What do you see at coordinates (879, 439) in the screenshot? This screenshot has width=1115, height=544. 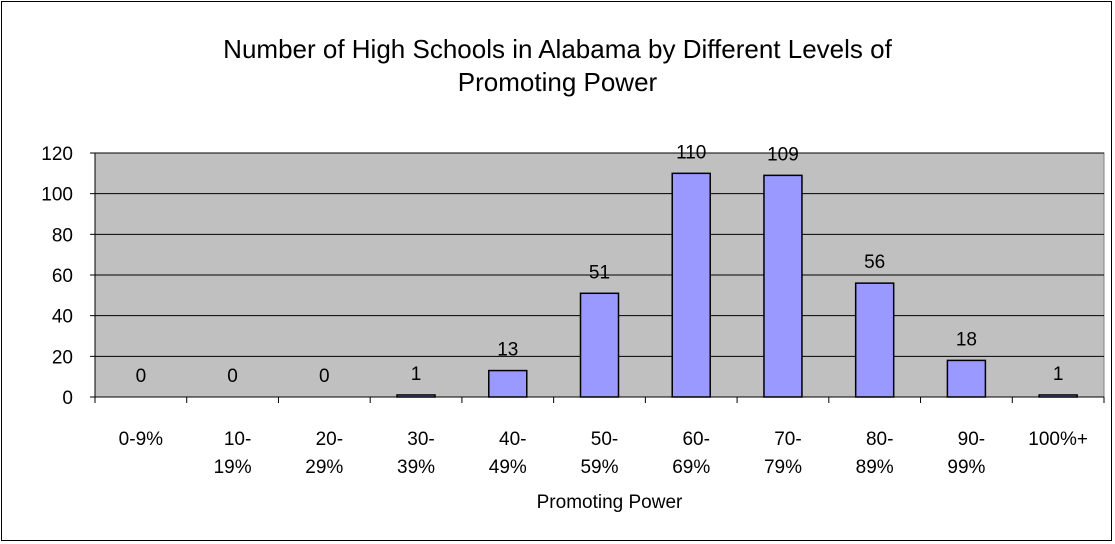 I see `x-category-label: 80-` at bounding box center [879, 439].